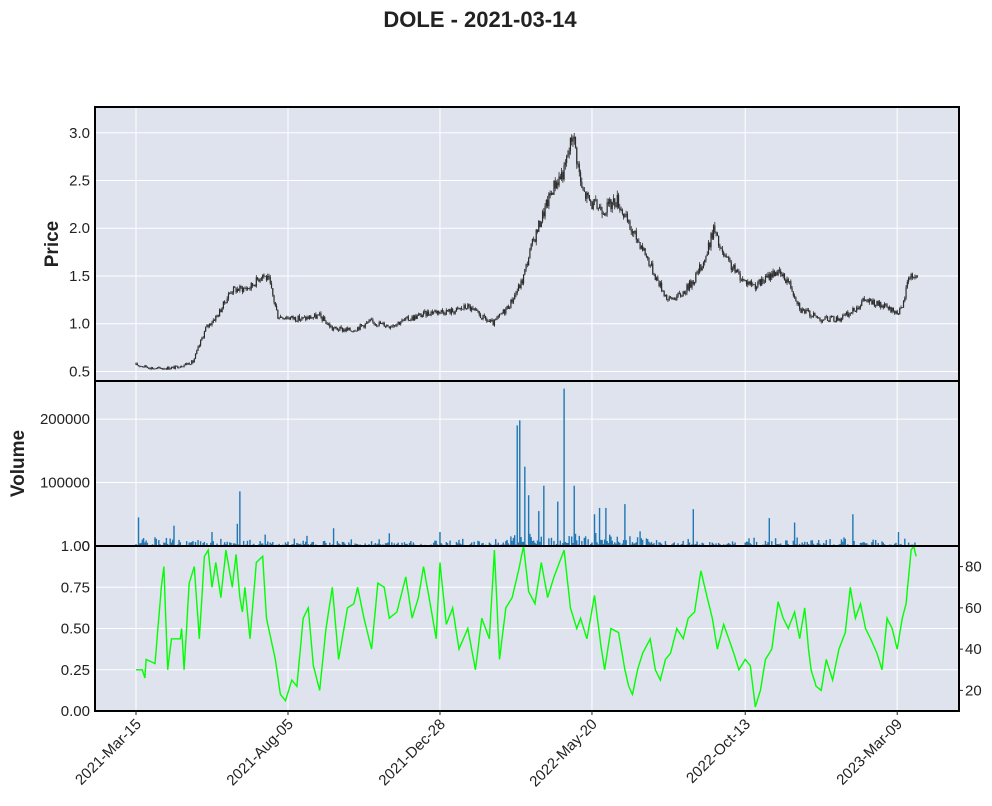  What do you see at coordinates (75, 629) in the screenshot?
I see `rsi-left-tick-label: 0.50` at bounding box center [75, 629].